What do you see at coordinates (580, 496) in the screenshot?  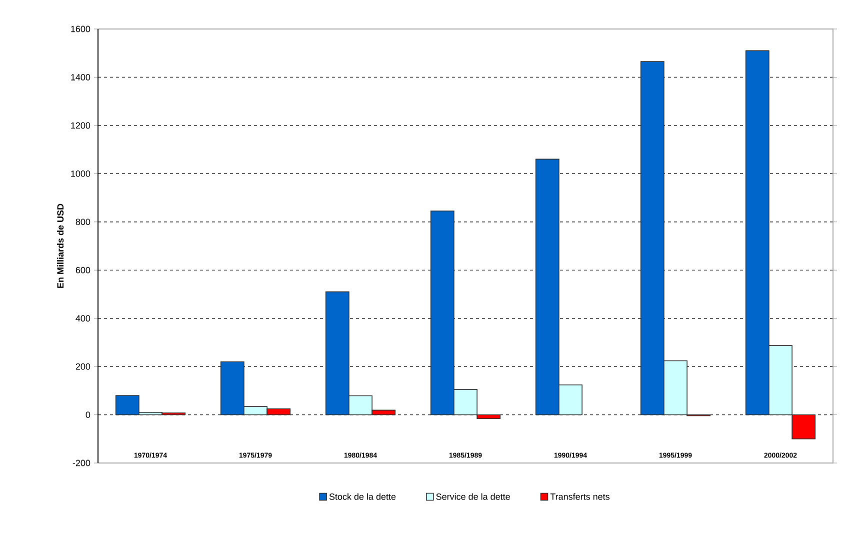 I see `legend-label: Transferts nets` at bounding box center [580, 496].